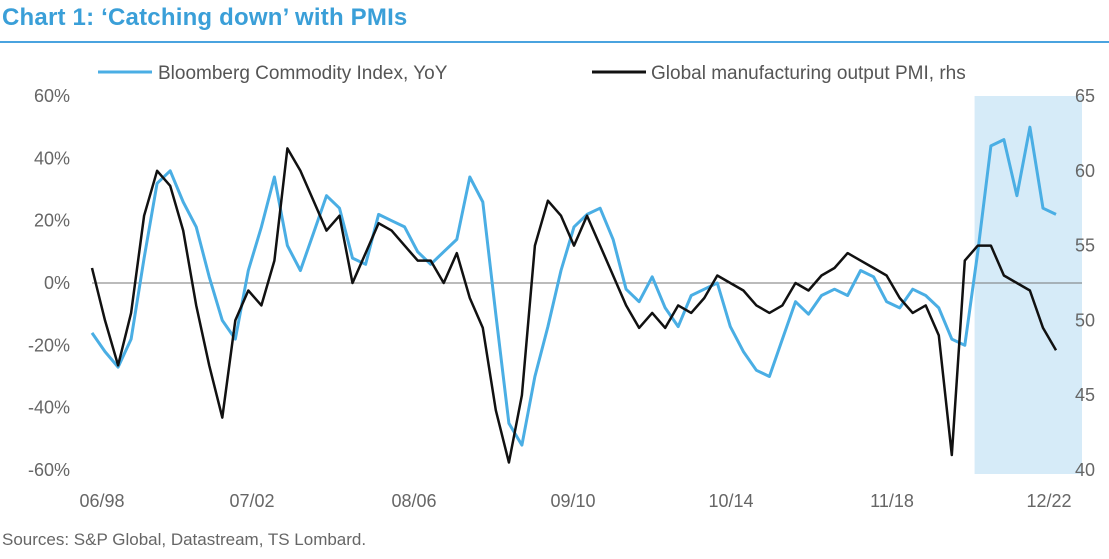 Image resolution: width=1109 pixels, height=559 pixels. I want to click on x-tick-label: 10/14, so click(730, 501).